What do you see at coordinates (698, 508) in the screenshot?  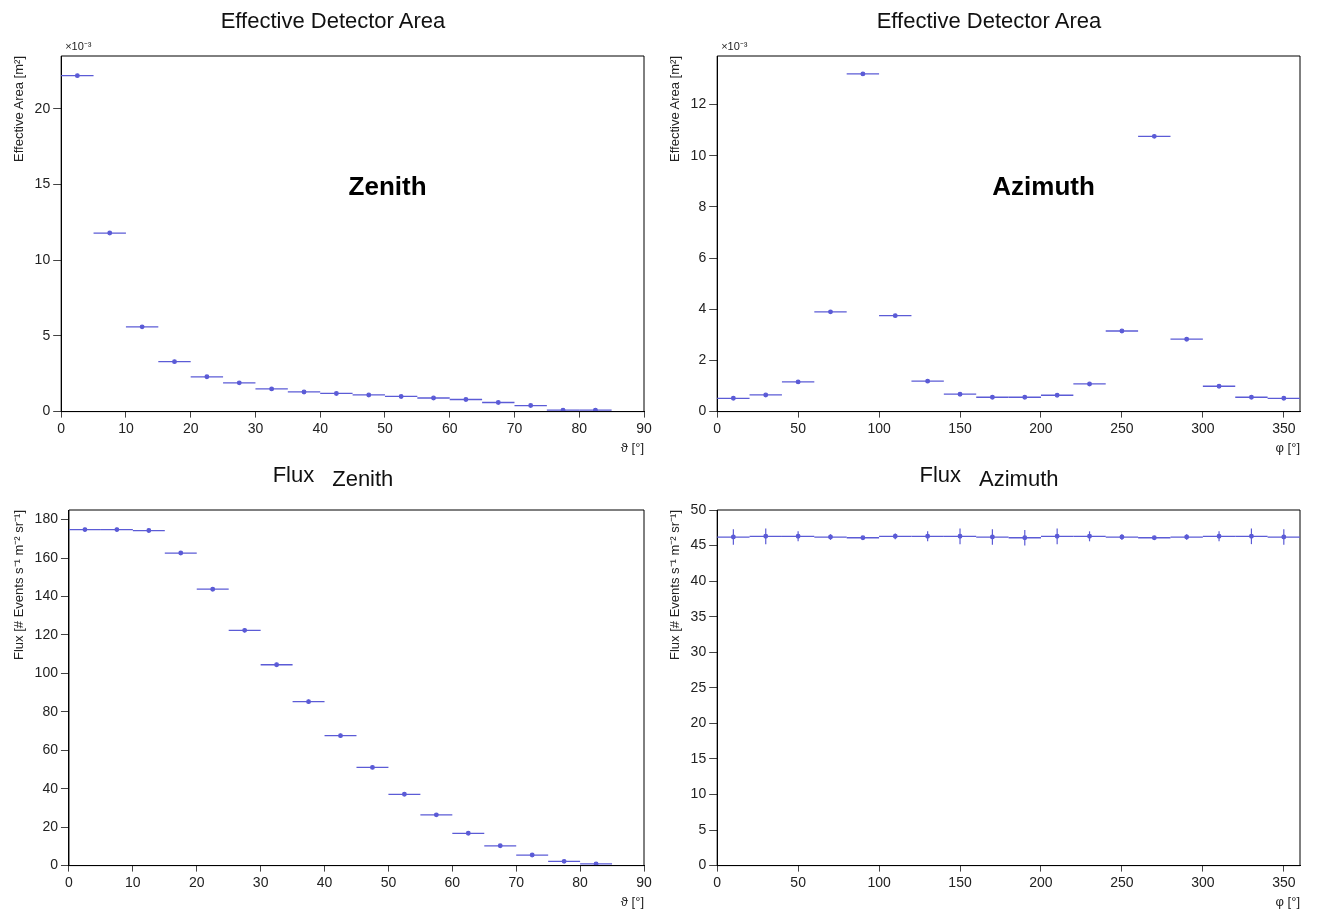 I see `y-tick-label: 50` at bounding box center [698, 508].